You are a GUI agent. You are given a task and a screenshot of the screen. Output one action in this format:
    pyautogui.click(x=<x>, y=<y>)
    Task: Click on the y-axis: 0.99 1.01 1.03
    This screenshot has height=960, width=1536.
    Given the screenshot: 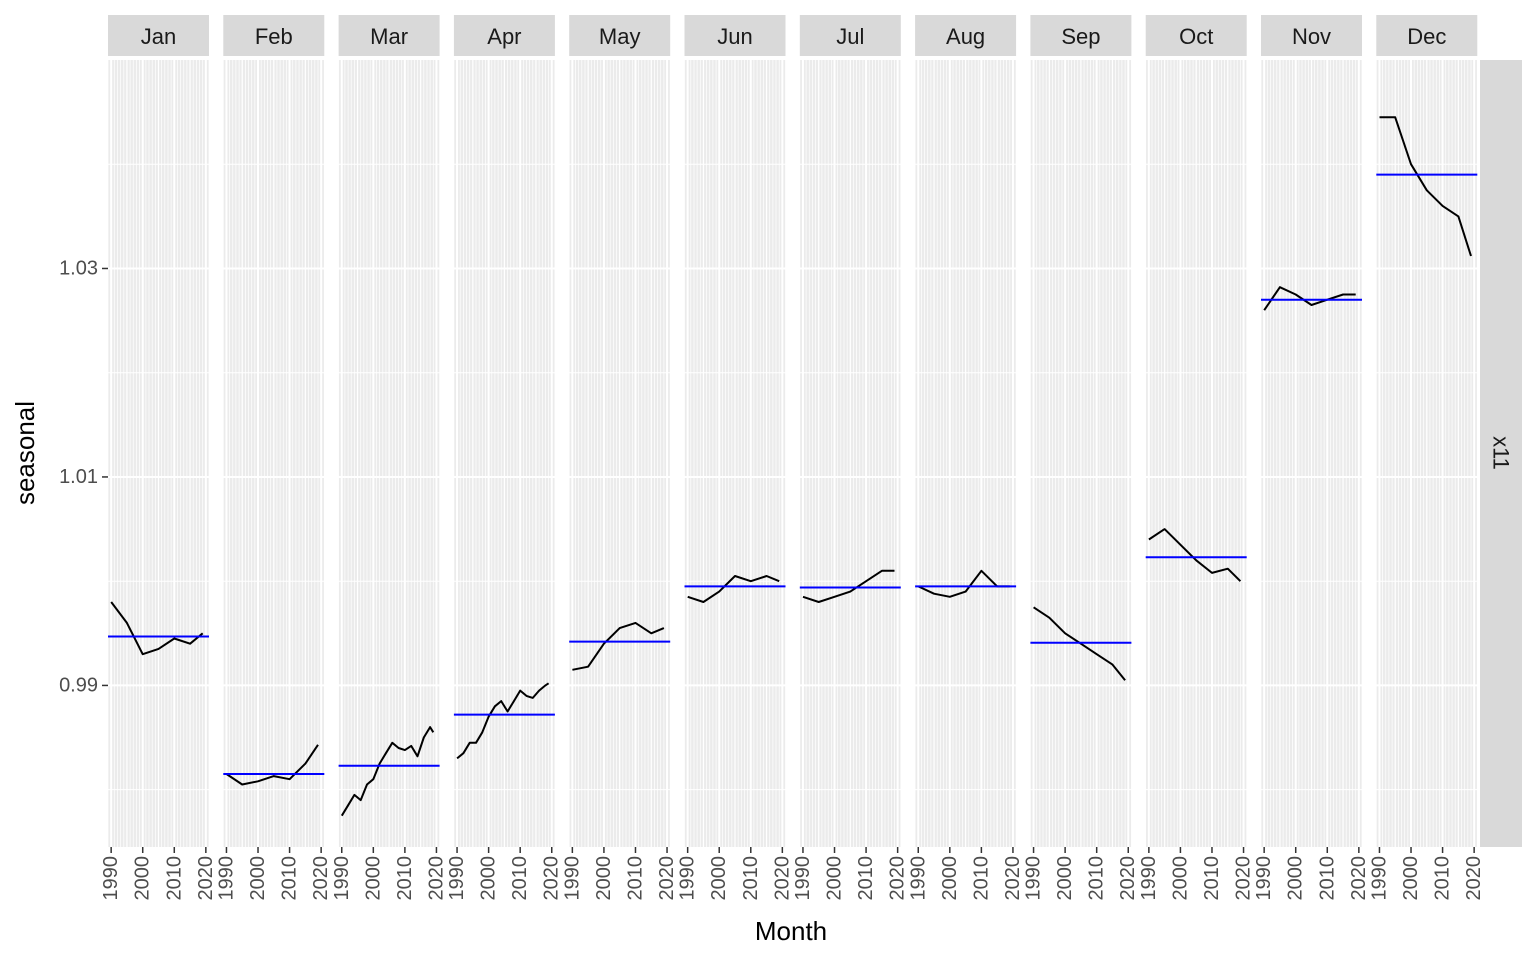 What is the action you would take?
    pyautogui.click(x=83, y=476)
    